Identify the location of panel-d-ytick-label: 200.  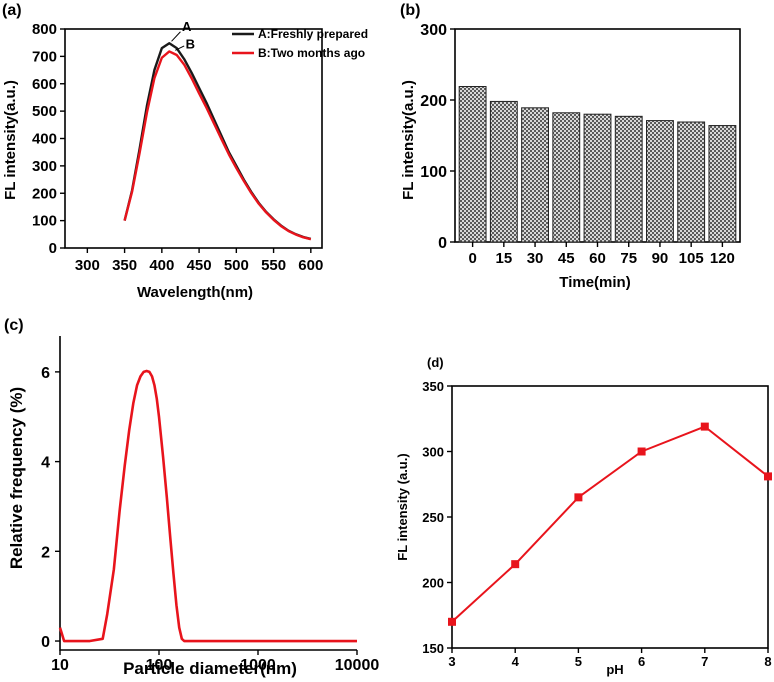
(433, 583).